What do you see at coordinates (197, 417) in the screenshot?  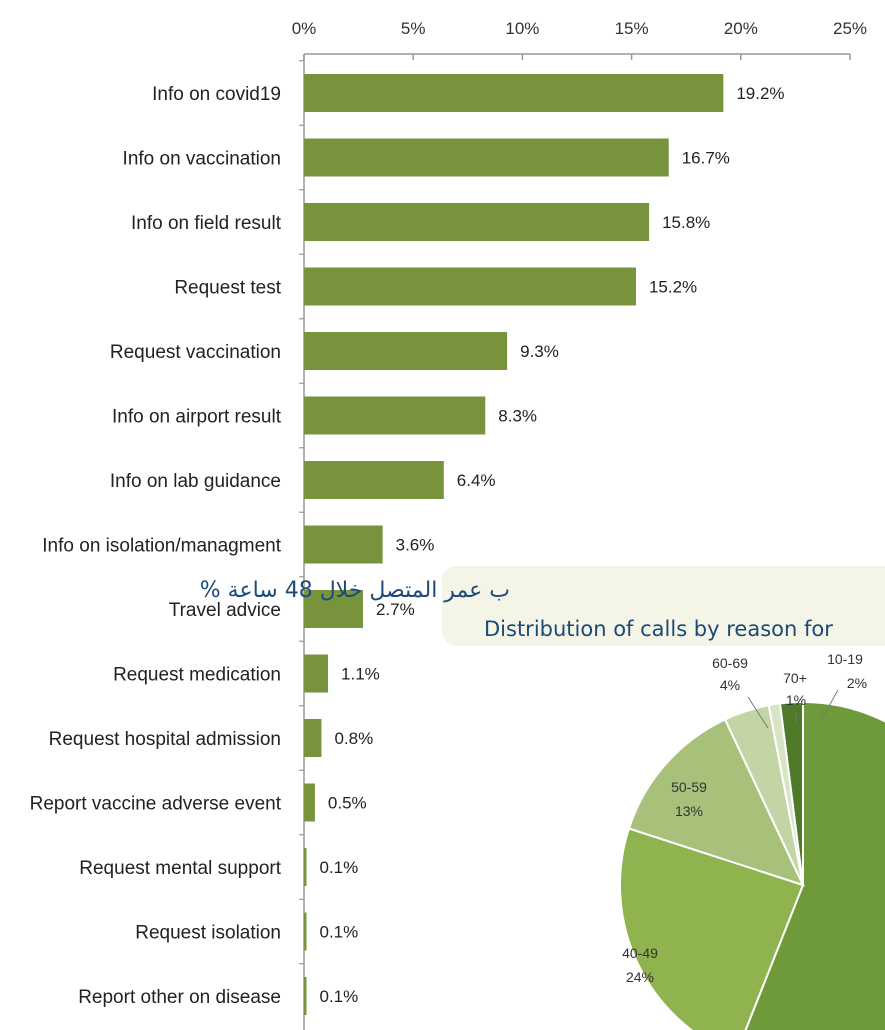 I see `category-label: Info on airport result` at bounding box center [197, 417].